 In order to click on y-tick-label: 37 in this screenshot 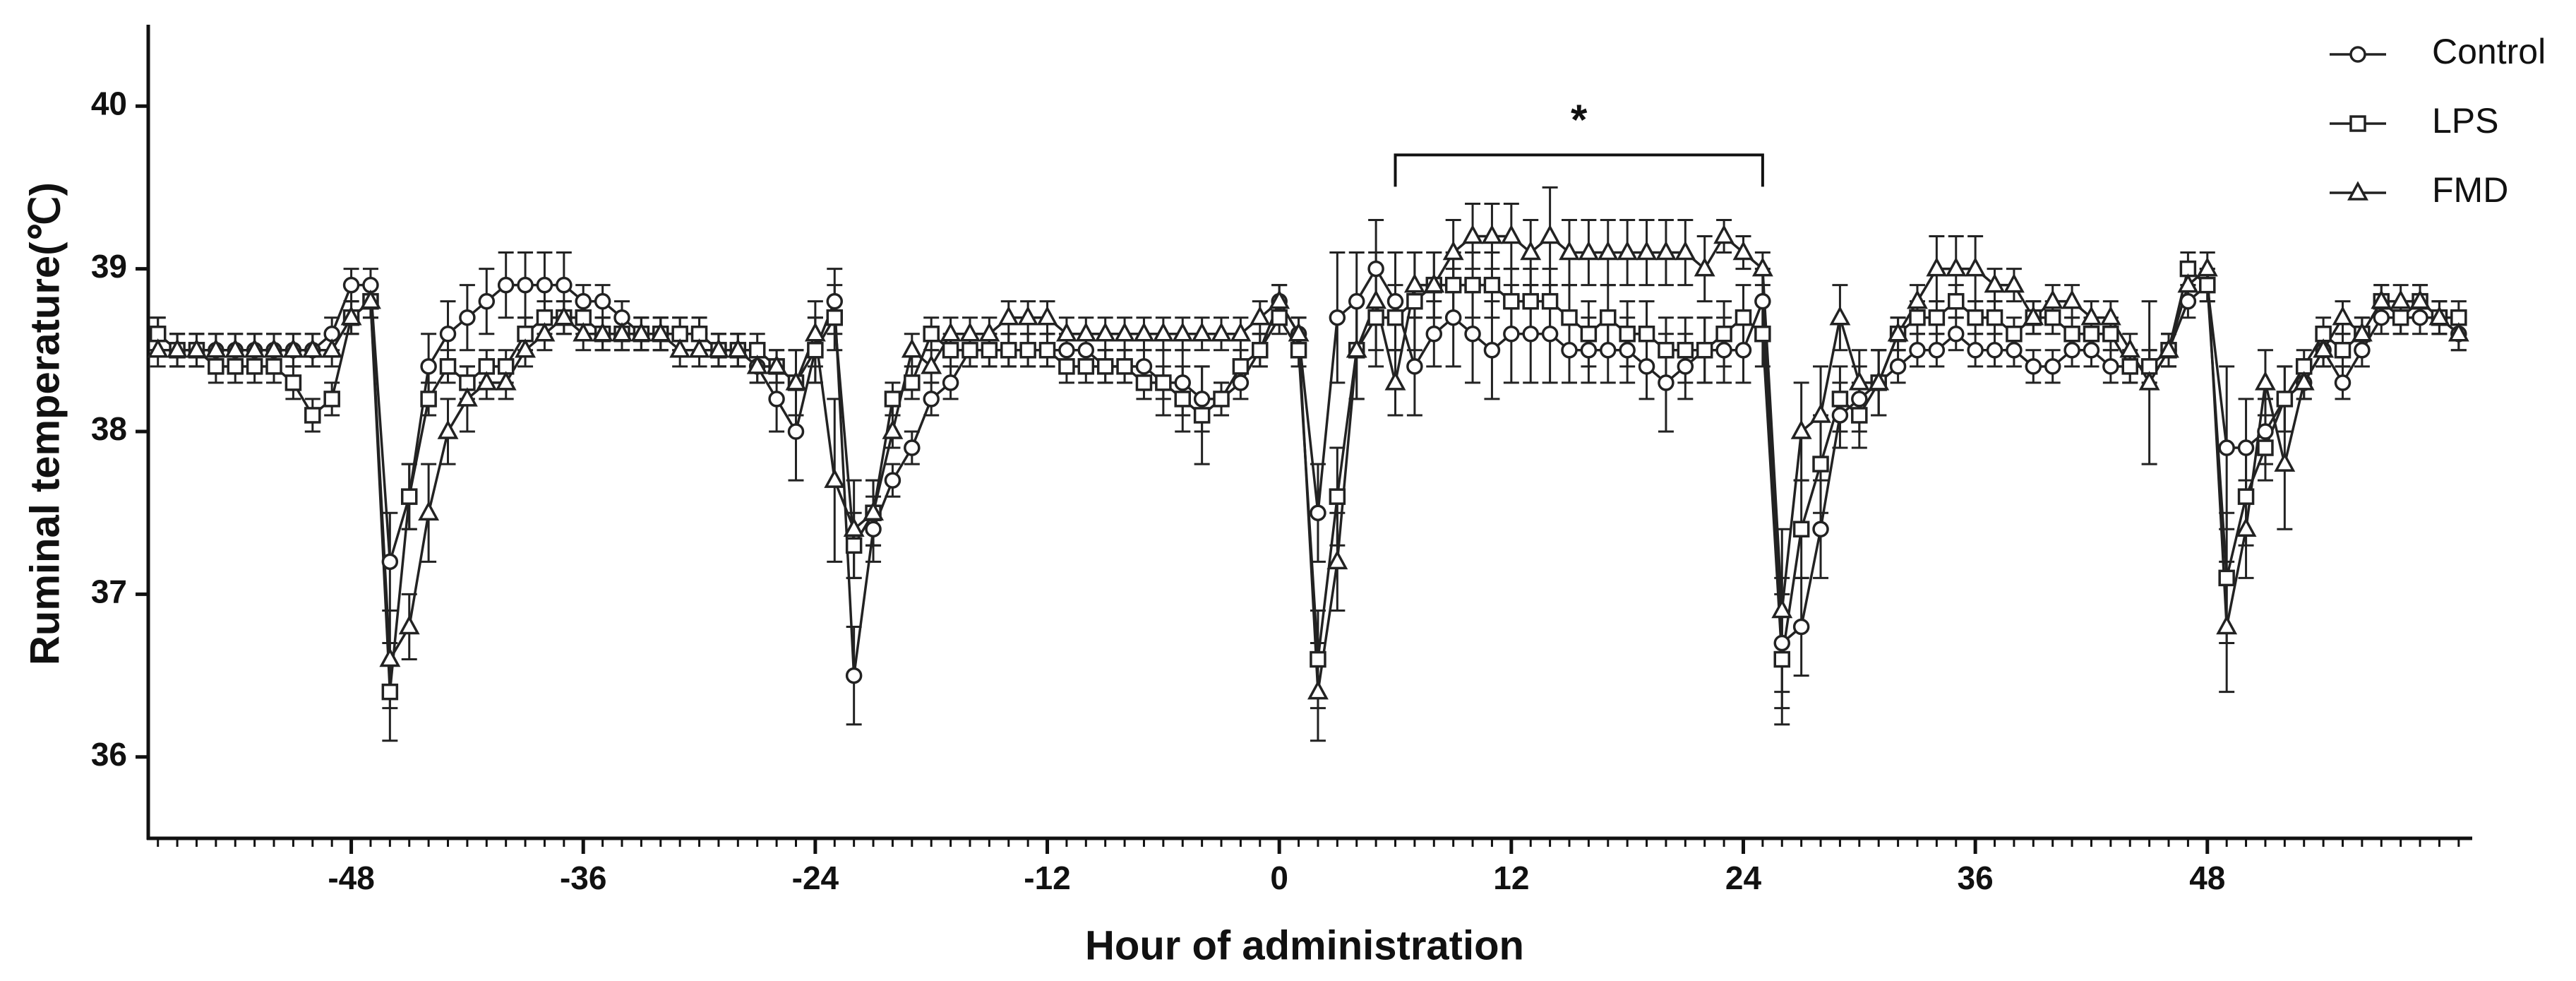, I will do `click(109, 592)`.